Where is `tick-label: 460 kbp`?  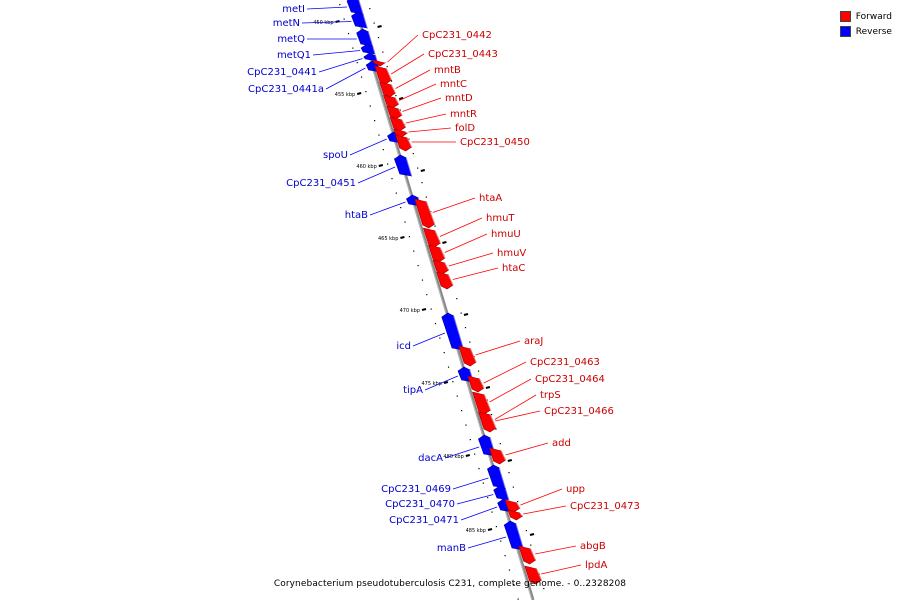 tick-label: 460 kbp is located at coordinates (366, 167).